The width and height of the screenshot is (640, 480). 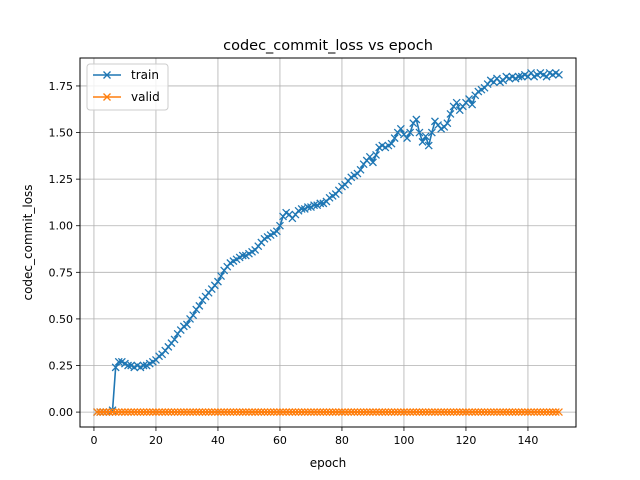 What do you see at coordinates (156, 440) in the screenshot?
I see `x-tick-label: 20` at bounding box center [156, 440].